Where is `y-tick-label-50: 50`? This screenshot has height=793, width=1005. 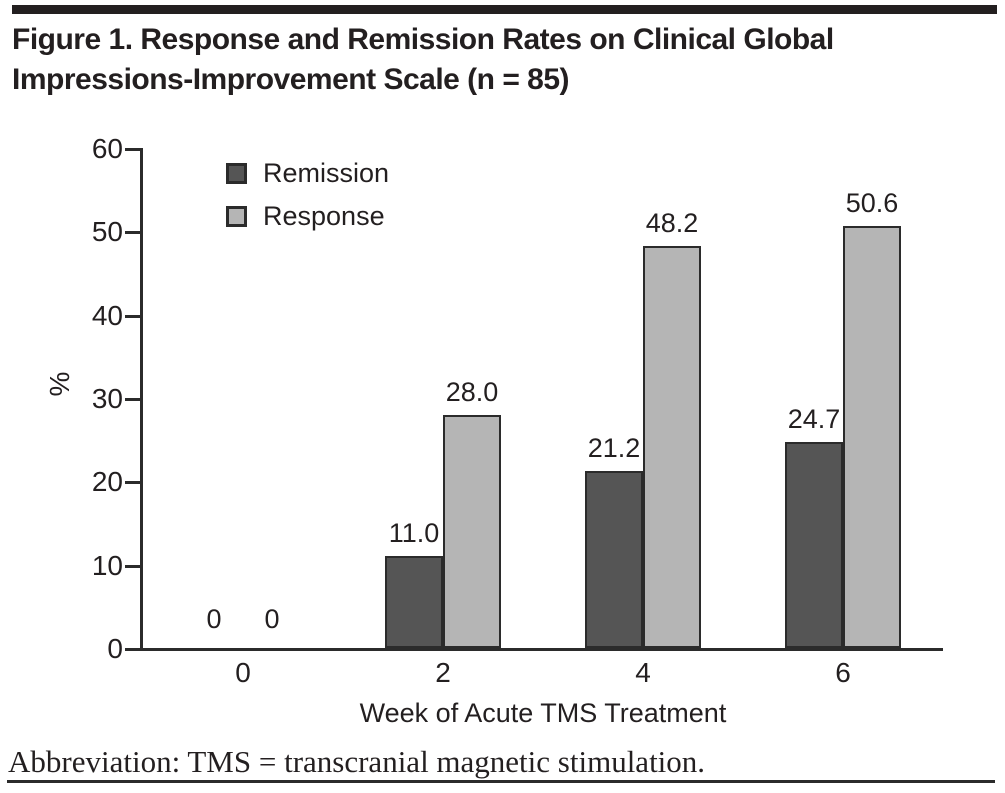
y-tick-label-50: 50 is located at coordinates (107, 232).